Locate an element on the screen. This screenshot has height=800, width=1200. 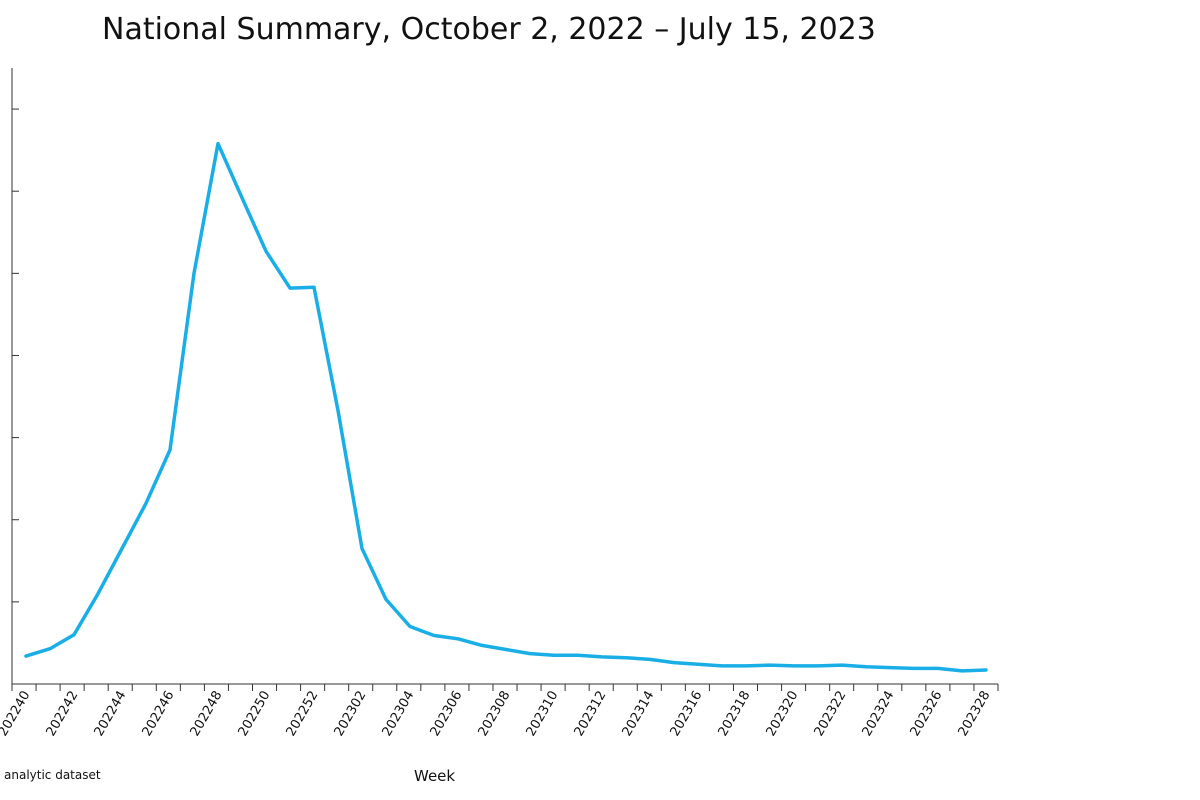
x-tick-label: 202246 is located at coordinates (159, 714).